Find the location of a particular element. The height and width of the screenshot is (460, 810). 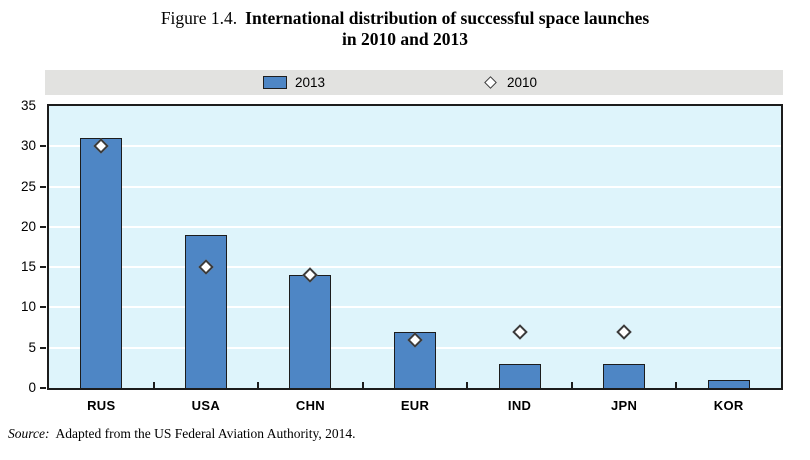

x-axis-label-KOR: KOR is located at coordinates (728, 405).